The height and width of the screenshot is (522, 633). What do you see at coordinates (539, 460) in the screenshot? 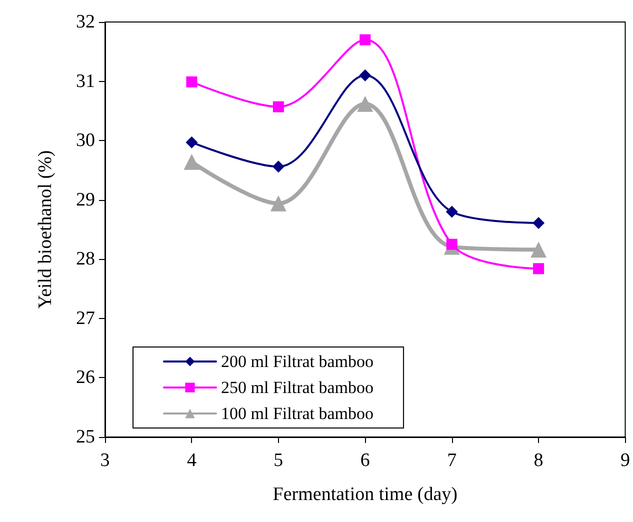
I see `x-tick-label: 8` at bounding box center [539, 460].